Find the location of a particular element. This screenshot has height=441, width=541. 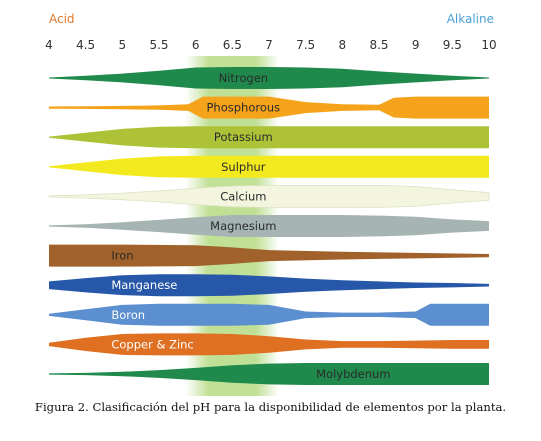

band-label: Potassium is located at coordinates (243, 137).